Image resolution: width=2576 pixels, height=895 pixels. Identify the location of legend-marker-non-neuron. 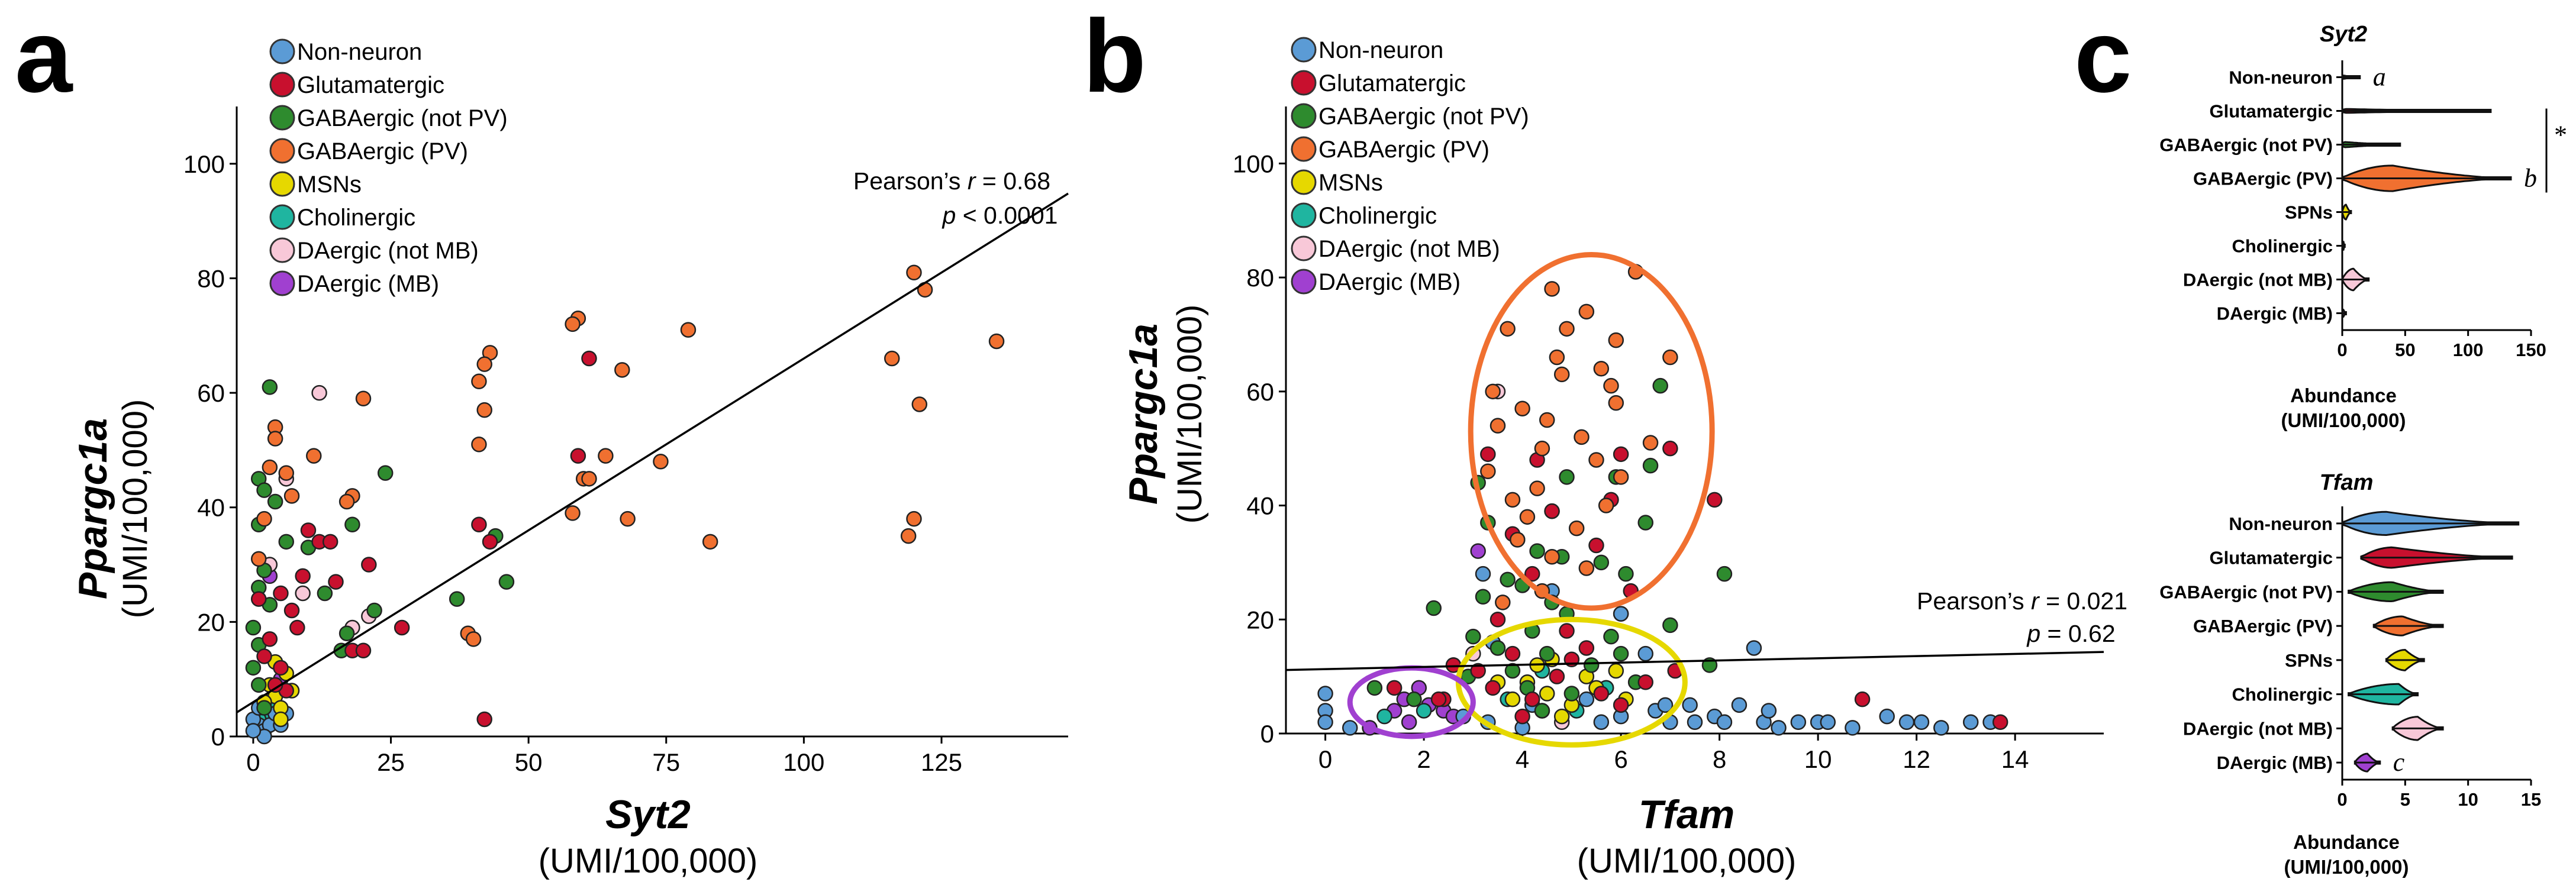
(1304, 50).